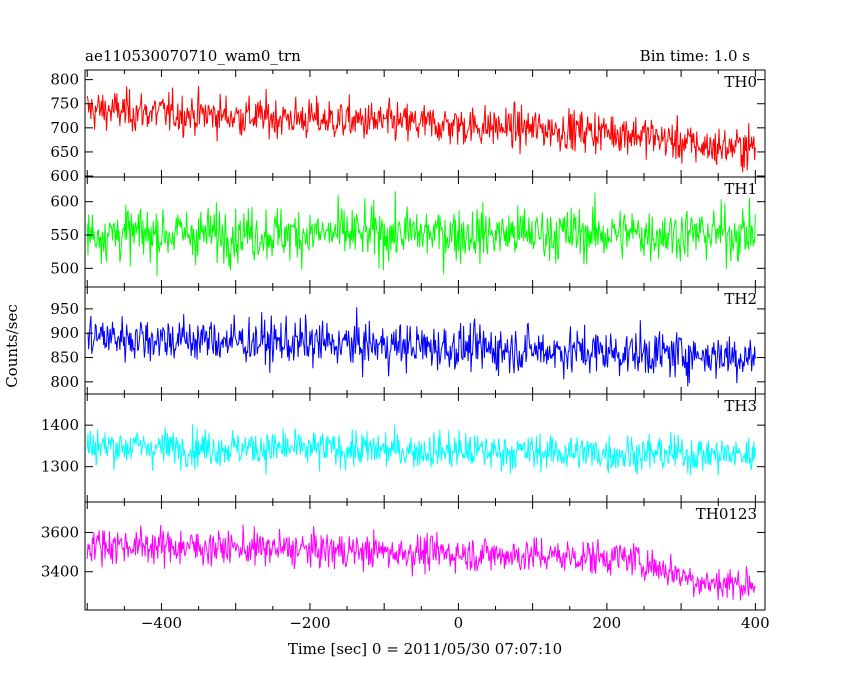  I want to click on series-line-th1, so click(421, 234).